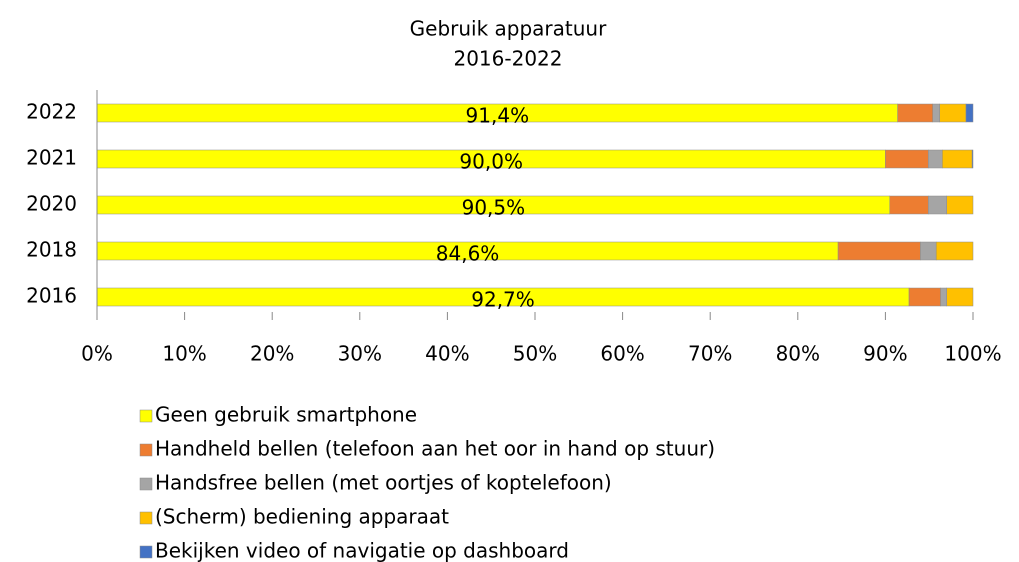 The height and width of the screenshot is (562, 1019). What do you see at coordinates (622, 354) in the screenshot?
I see `x-tick-label: 60%` at bounding box center [622, 354].